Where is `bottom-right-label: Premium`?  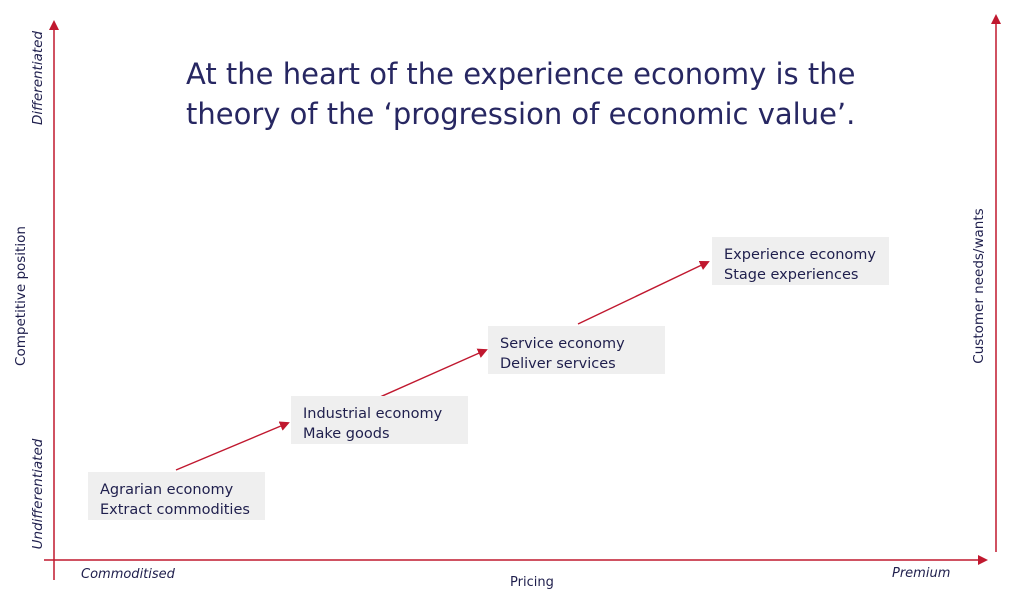
bottom-right-label: Premium is located at coordinates (921, 573).